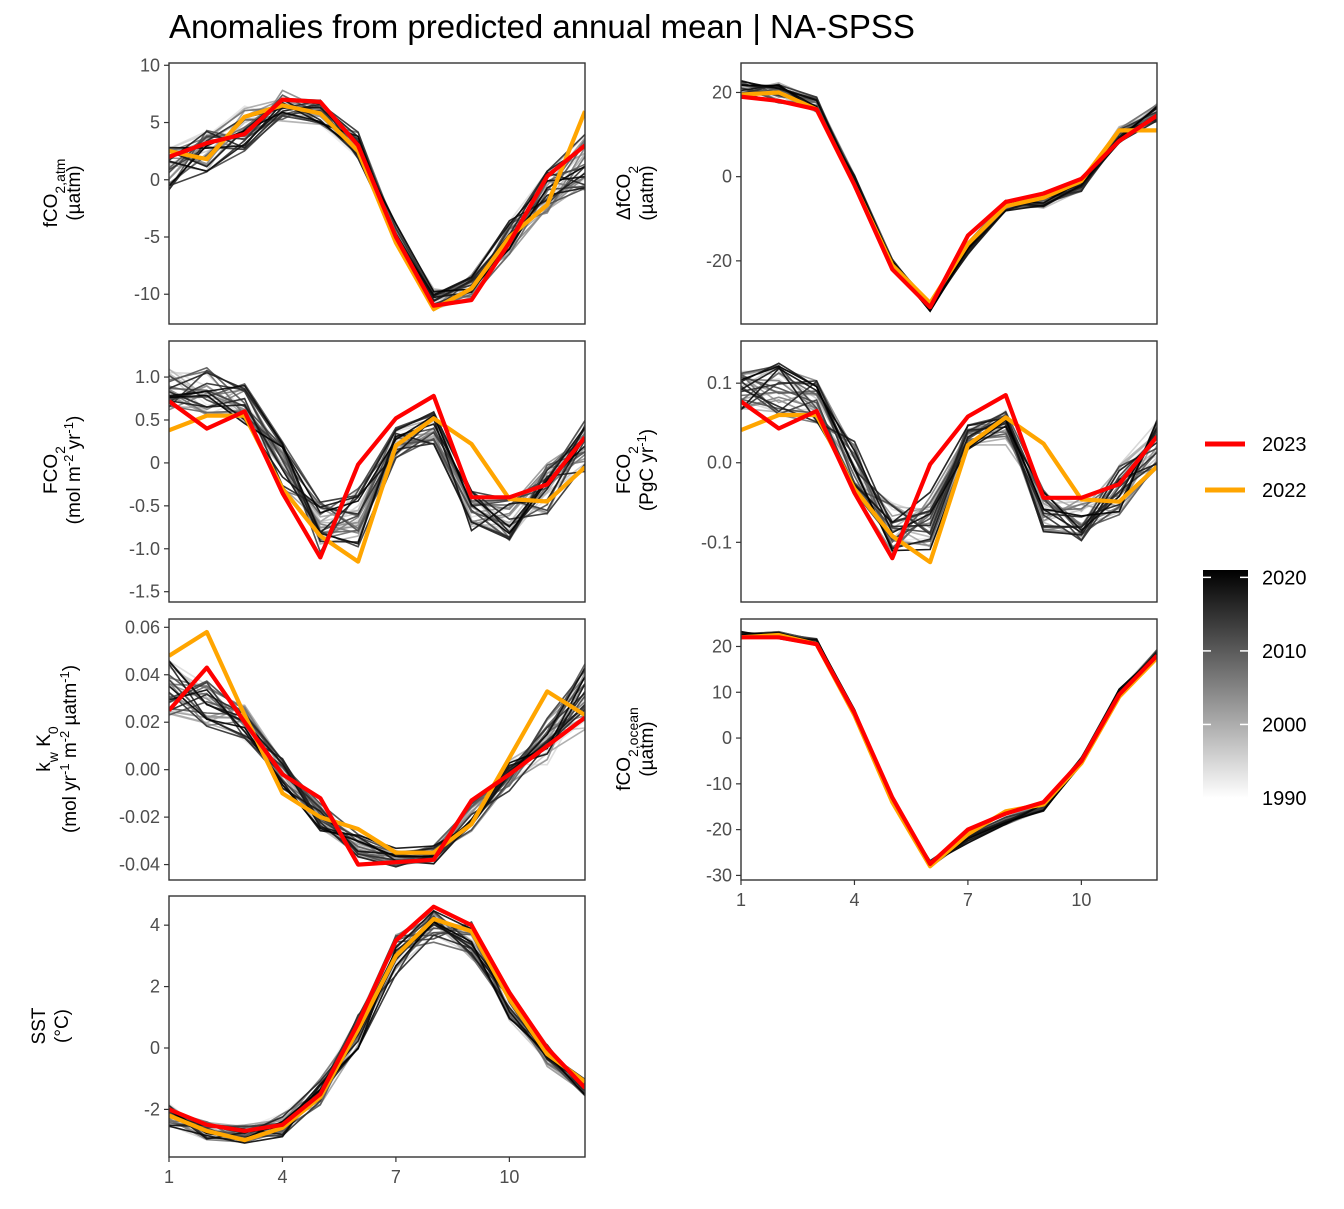  I want to click on panel-dfco2: 20 0 -20, so click(932, 193).